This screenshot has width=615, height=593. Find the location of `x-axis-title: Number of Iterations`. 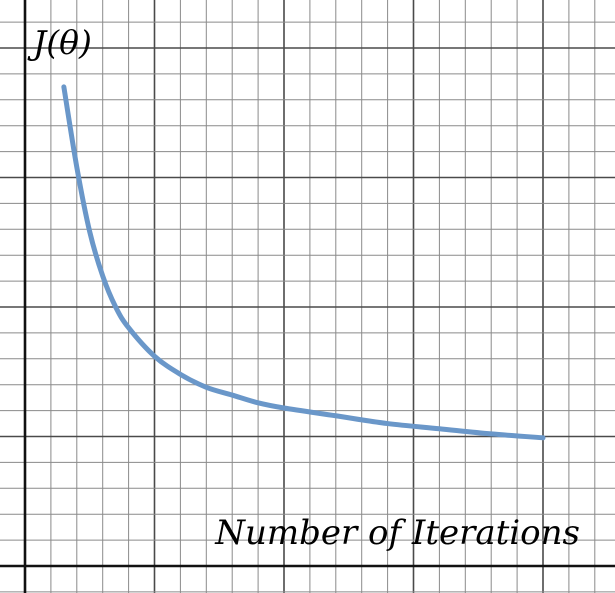

x-axis-title: Number of Iterations is located at coordinates (397, 533).